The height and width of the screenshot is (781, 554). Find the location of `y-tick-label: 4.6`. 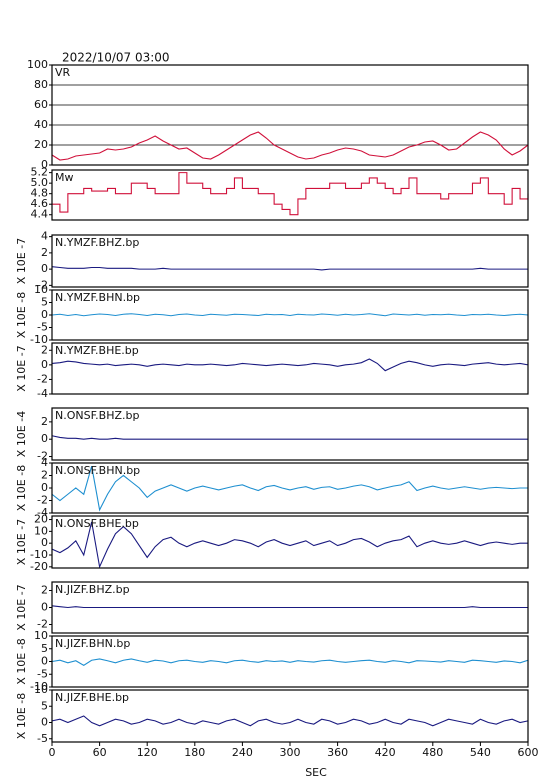

y-tick-label: 4.6 is located at coordinates (40, 203).